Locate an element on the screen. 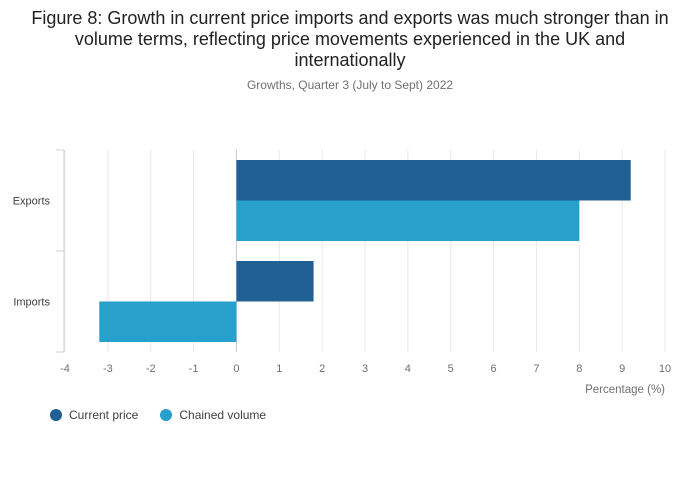  chart-subtitle: Growths, Quarter 3 (July to Sept) 2022 is located at coordinates (350, 85).